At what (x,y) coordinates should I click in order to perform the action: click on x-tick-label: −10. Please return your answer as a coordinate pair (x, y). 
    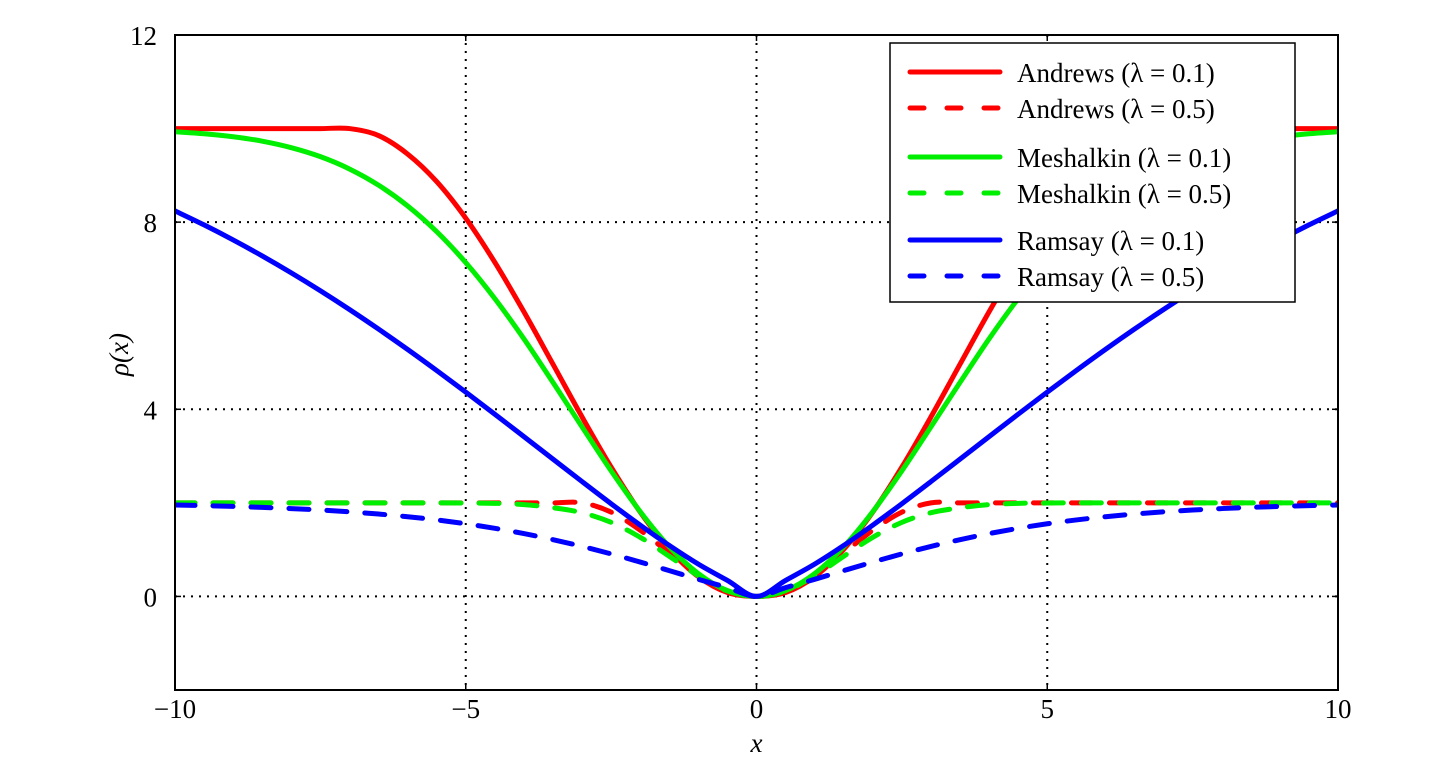
    Looking at the image, I should click on (175, 709).